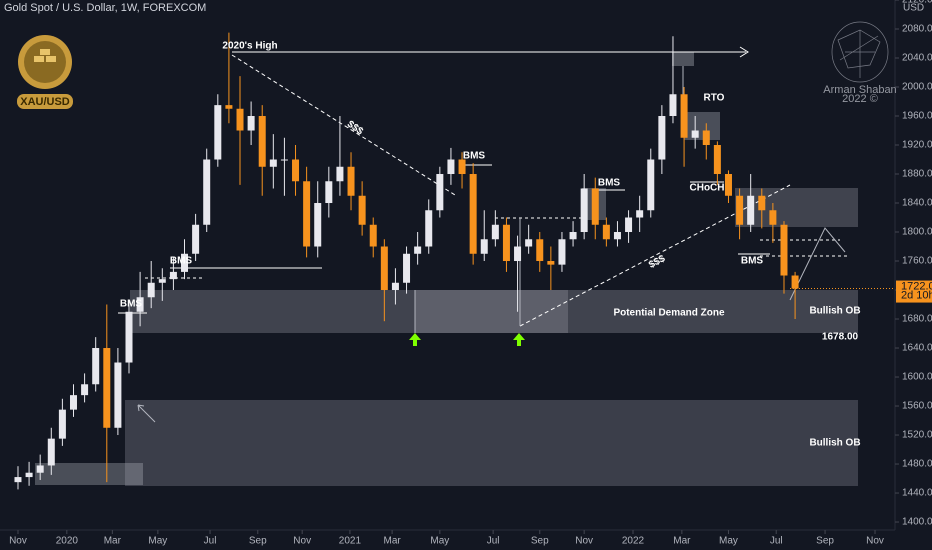  I want to click on y-tick-label: 1800.00, so click(917, 232).